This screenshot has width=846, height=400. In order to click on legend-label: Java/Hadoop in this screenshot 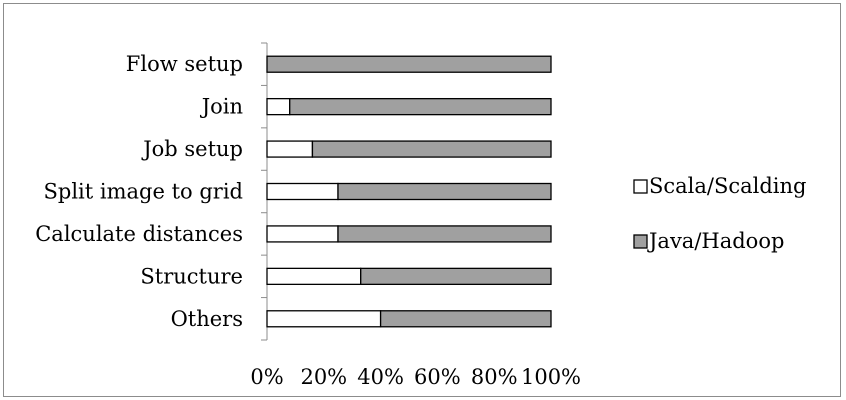, I will do `click(715, 241)`.